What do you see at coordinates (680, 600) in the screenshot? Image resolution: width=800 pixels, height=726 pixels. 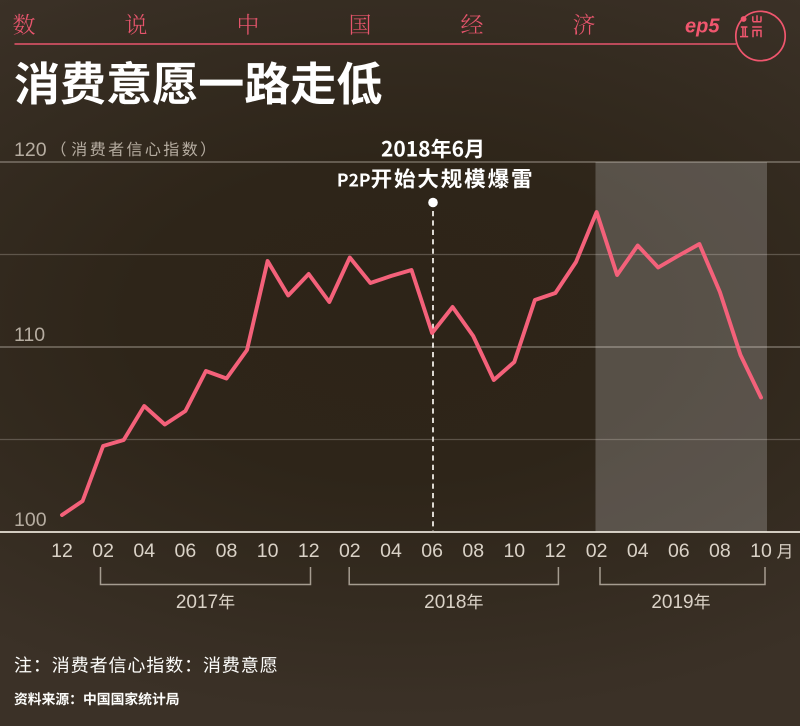 I see `svg-text: 2019年` at bounding box center [680, 600].